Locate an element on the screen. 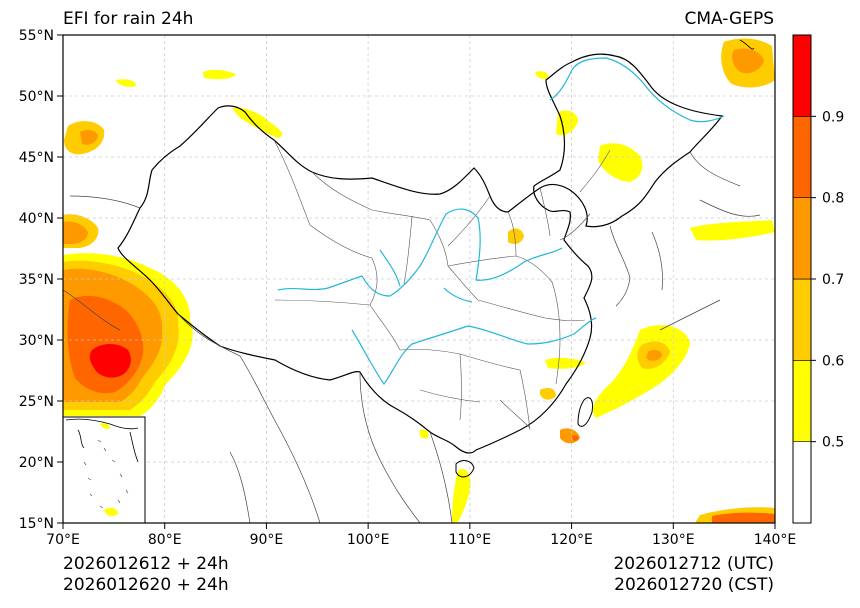 Image resolution: width=860 pixels, height=608 pixels. lon-tick-label: 120°E is located at coordinates (571, 540).